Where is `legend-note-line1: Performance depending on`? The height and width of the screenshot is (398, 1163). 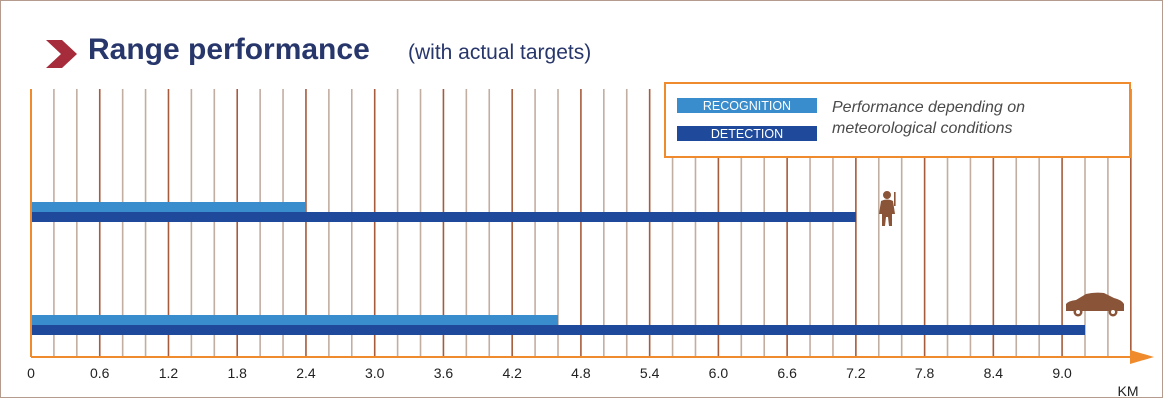 legend-note-line1: Performance depending on is located at coordinates (928, 107).